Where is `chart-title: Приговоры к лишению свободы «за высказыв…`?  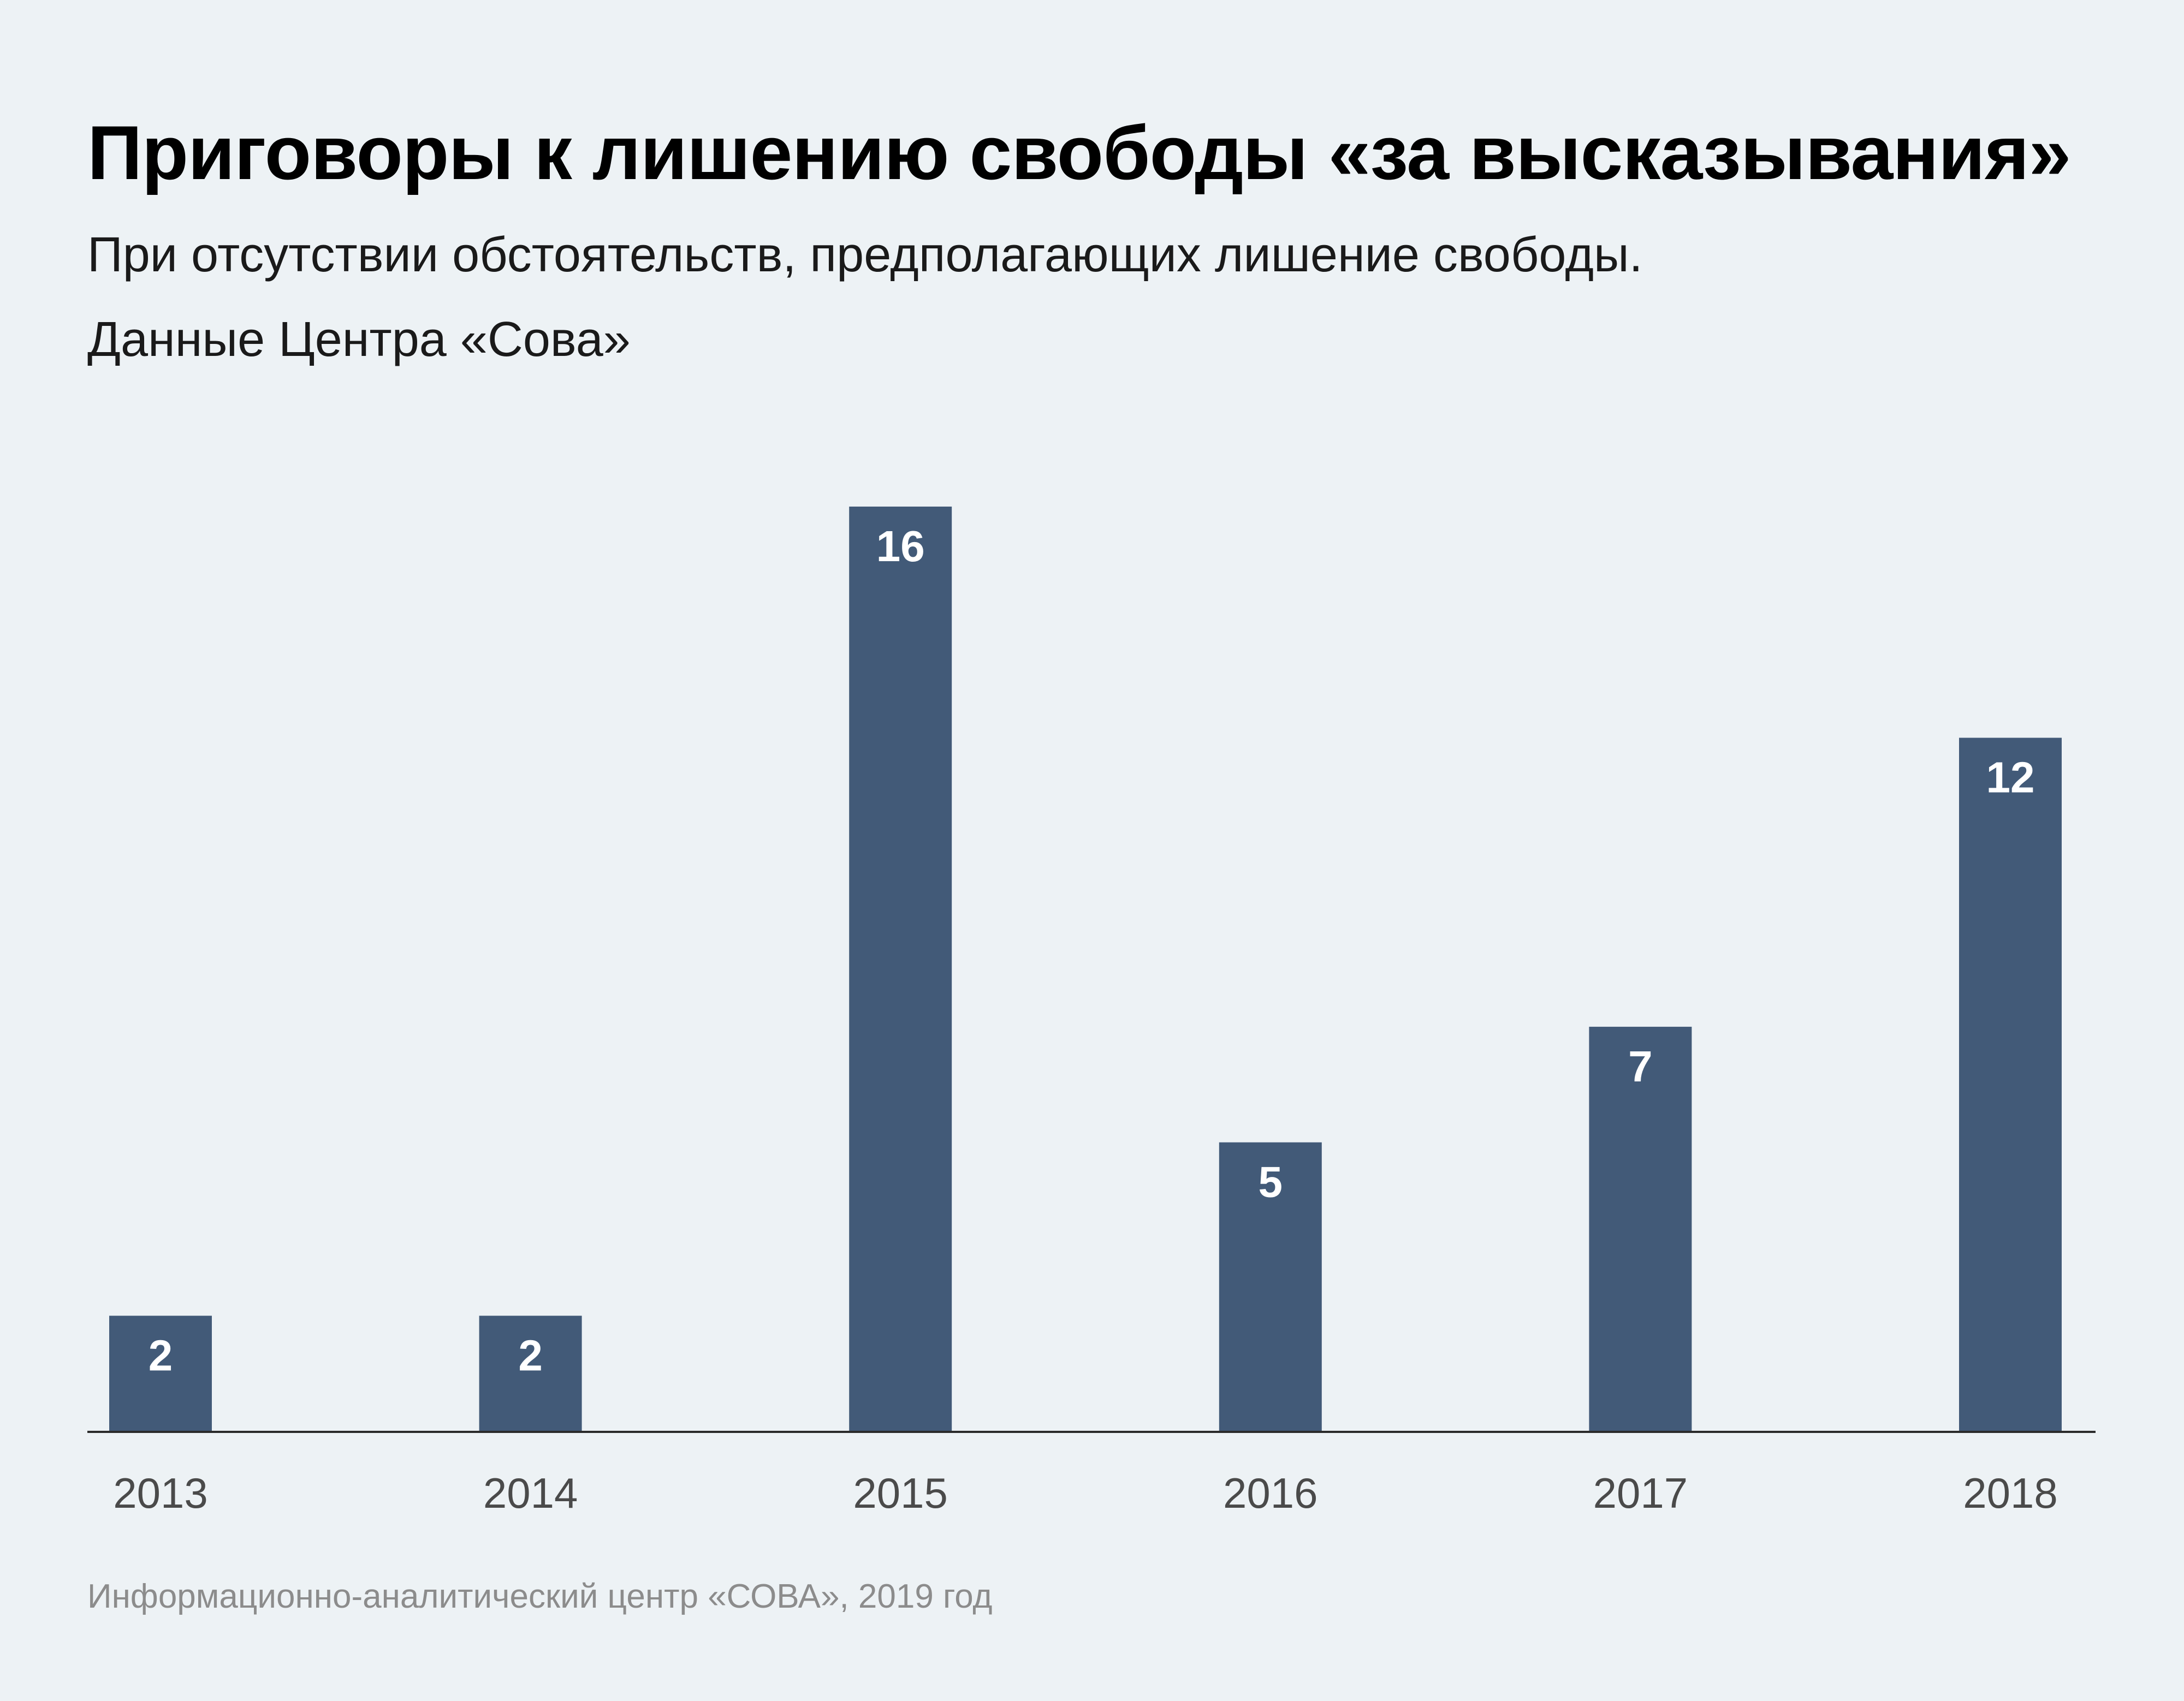
chart-title: Приговоры к лишению свободы «за высказыв… is located at coordinates (1079, 152).